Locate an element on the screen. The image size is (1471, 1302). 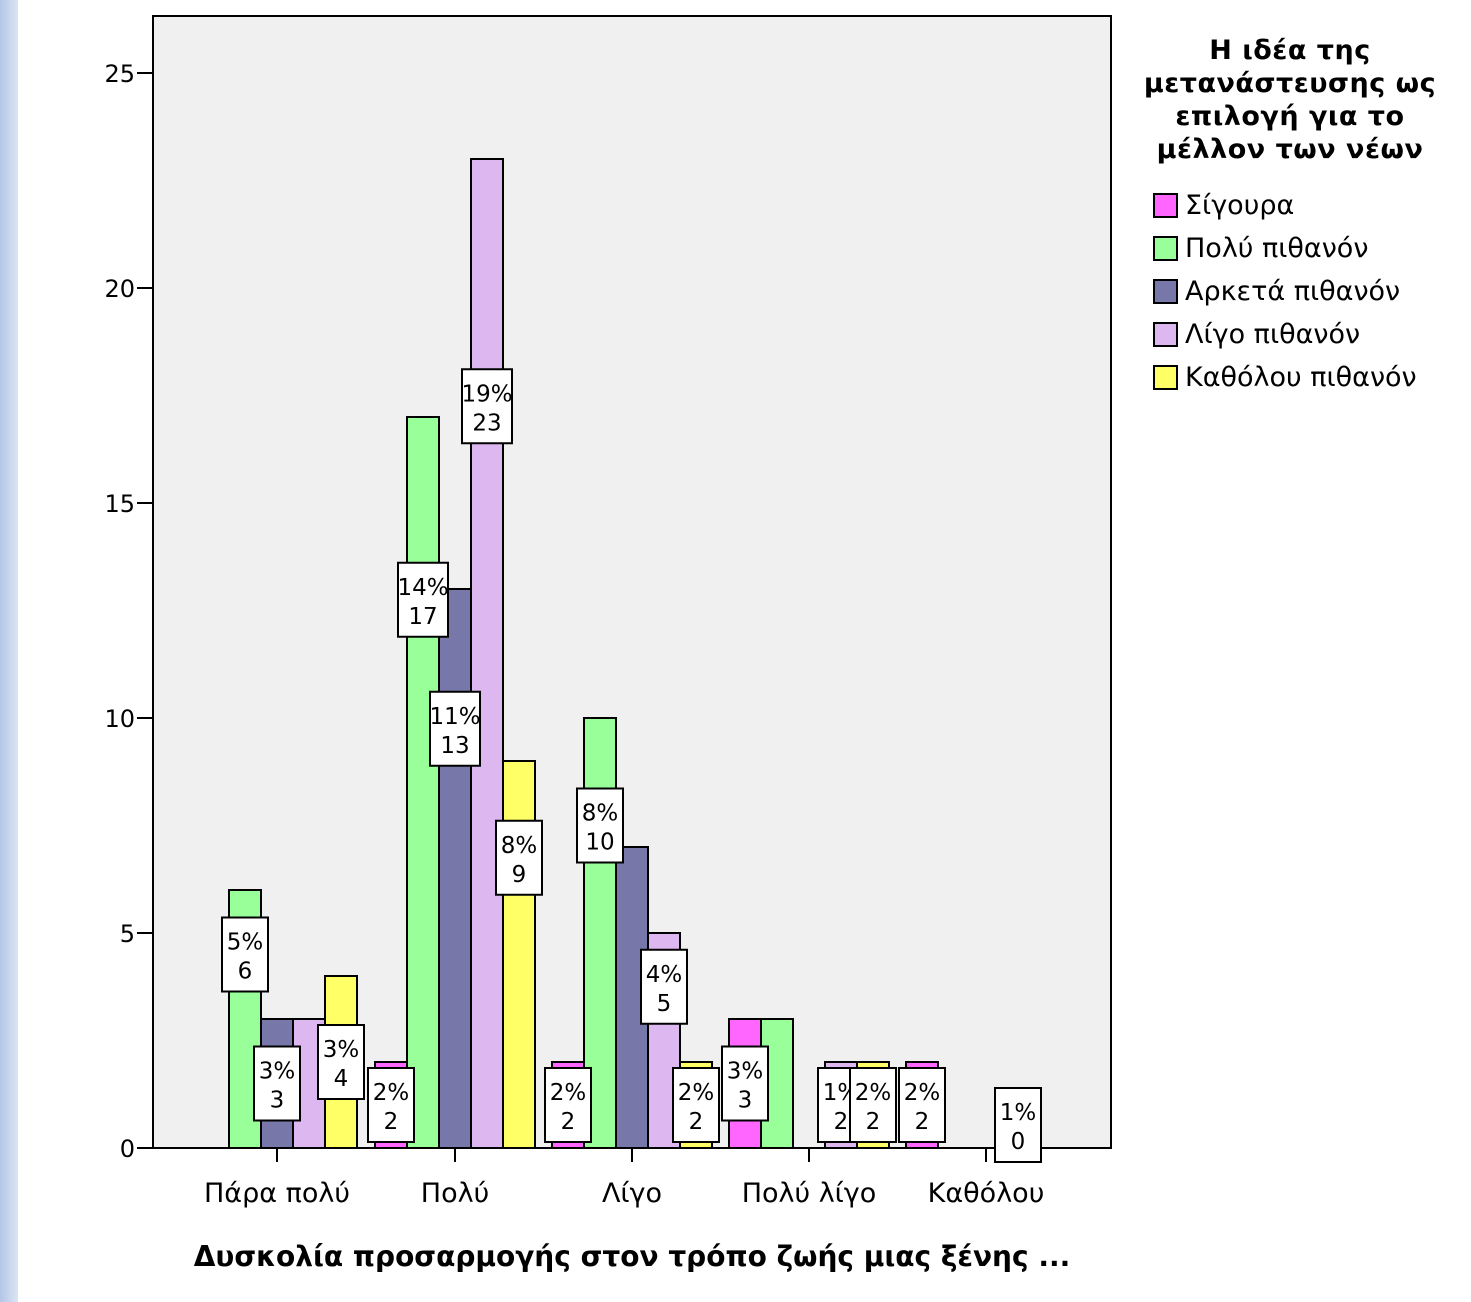
legend-label: Καθόλου πιθανόν is located at coordinates (1301, 377).